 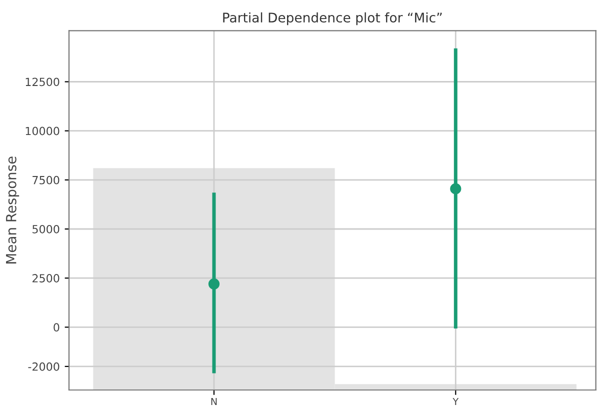 I want to click on y-tick-label: -2000, so click(x=44, y=366).